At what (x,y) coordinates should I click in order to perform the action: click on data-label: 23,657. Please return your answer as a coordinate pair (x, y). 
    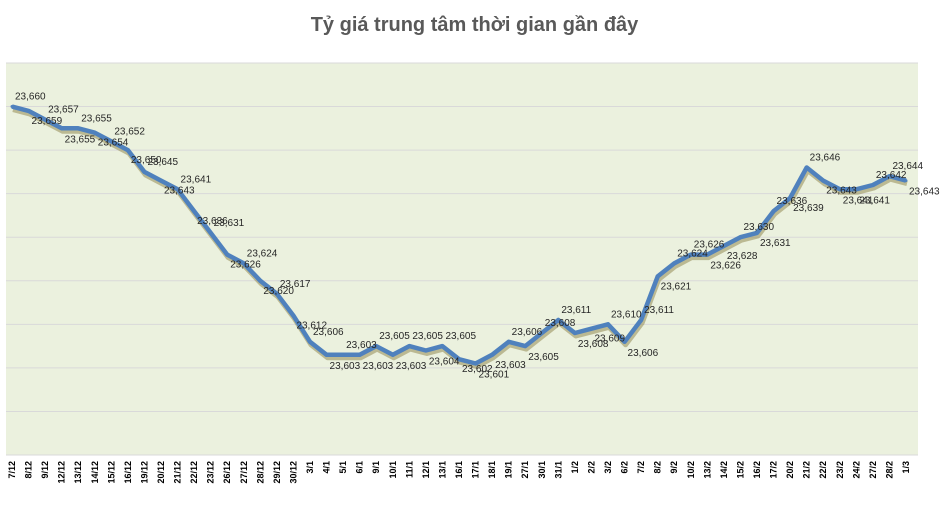
    Looking at the image, I should click on (63, 110).